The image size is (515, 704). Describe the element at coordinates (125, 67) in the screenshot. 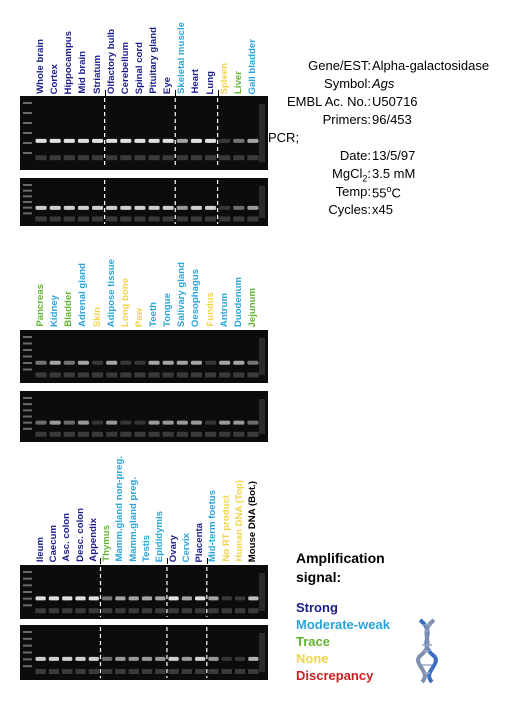

I see `lane-label: Cerebellum` at that location.